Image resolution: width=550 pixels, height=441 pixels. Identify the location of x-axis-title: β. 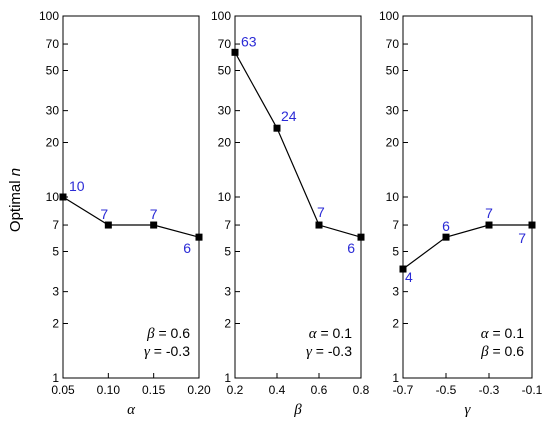
(297, 410).